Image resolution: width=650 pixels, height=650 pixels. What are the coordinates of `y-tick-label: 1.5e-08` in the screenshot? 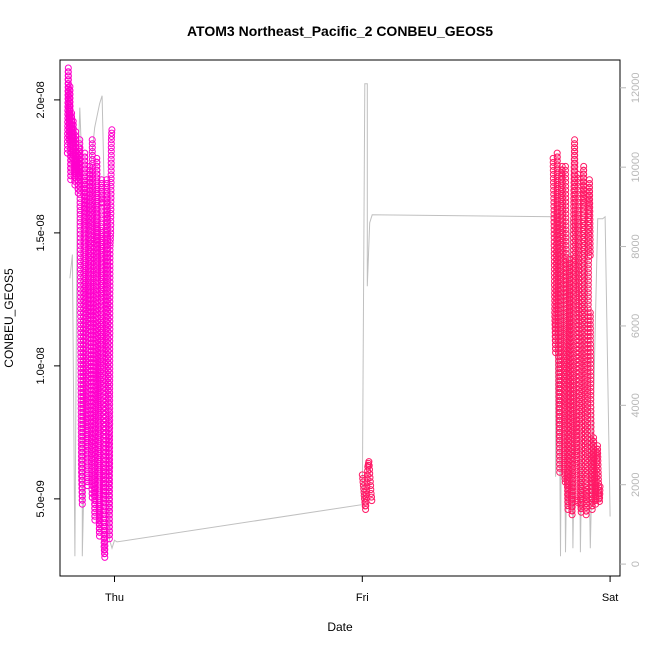 It's located at (41, 232).